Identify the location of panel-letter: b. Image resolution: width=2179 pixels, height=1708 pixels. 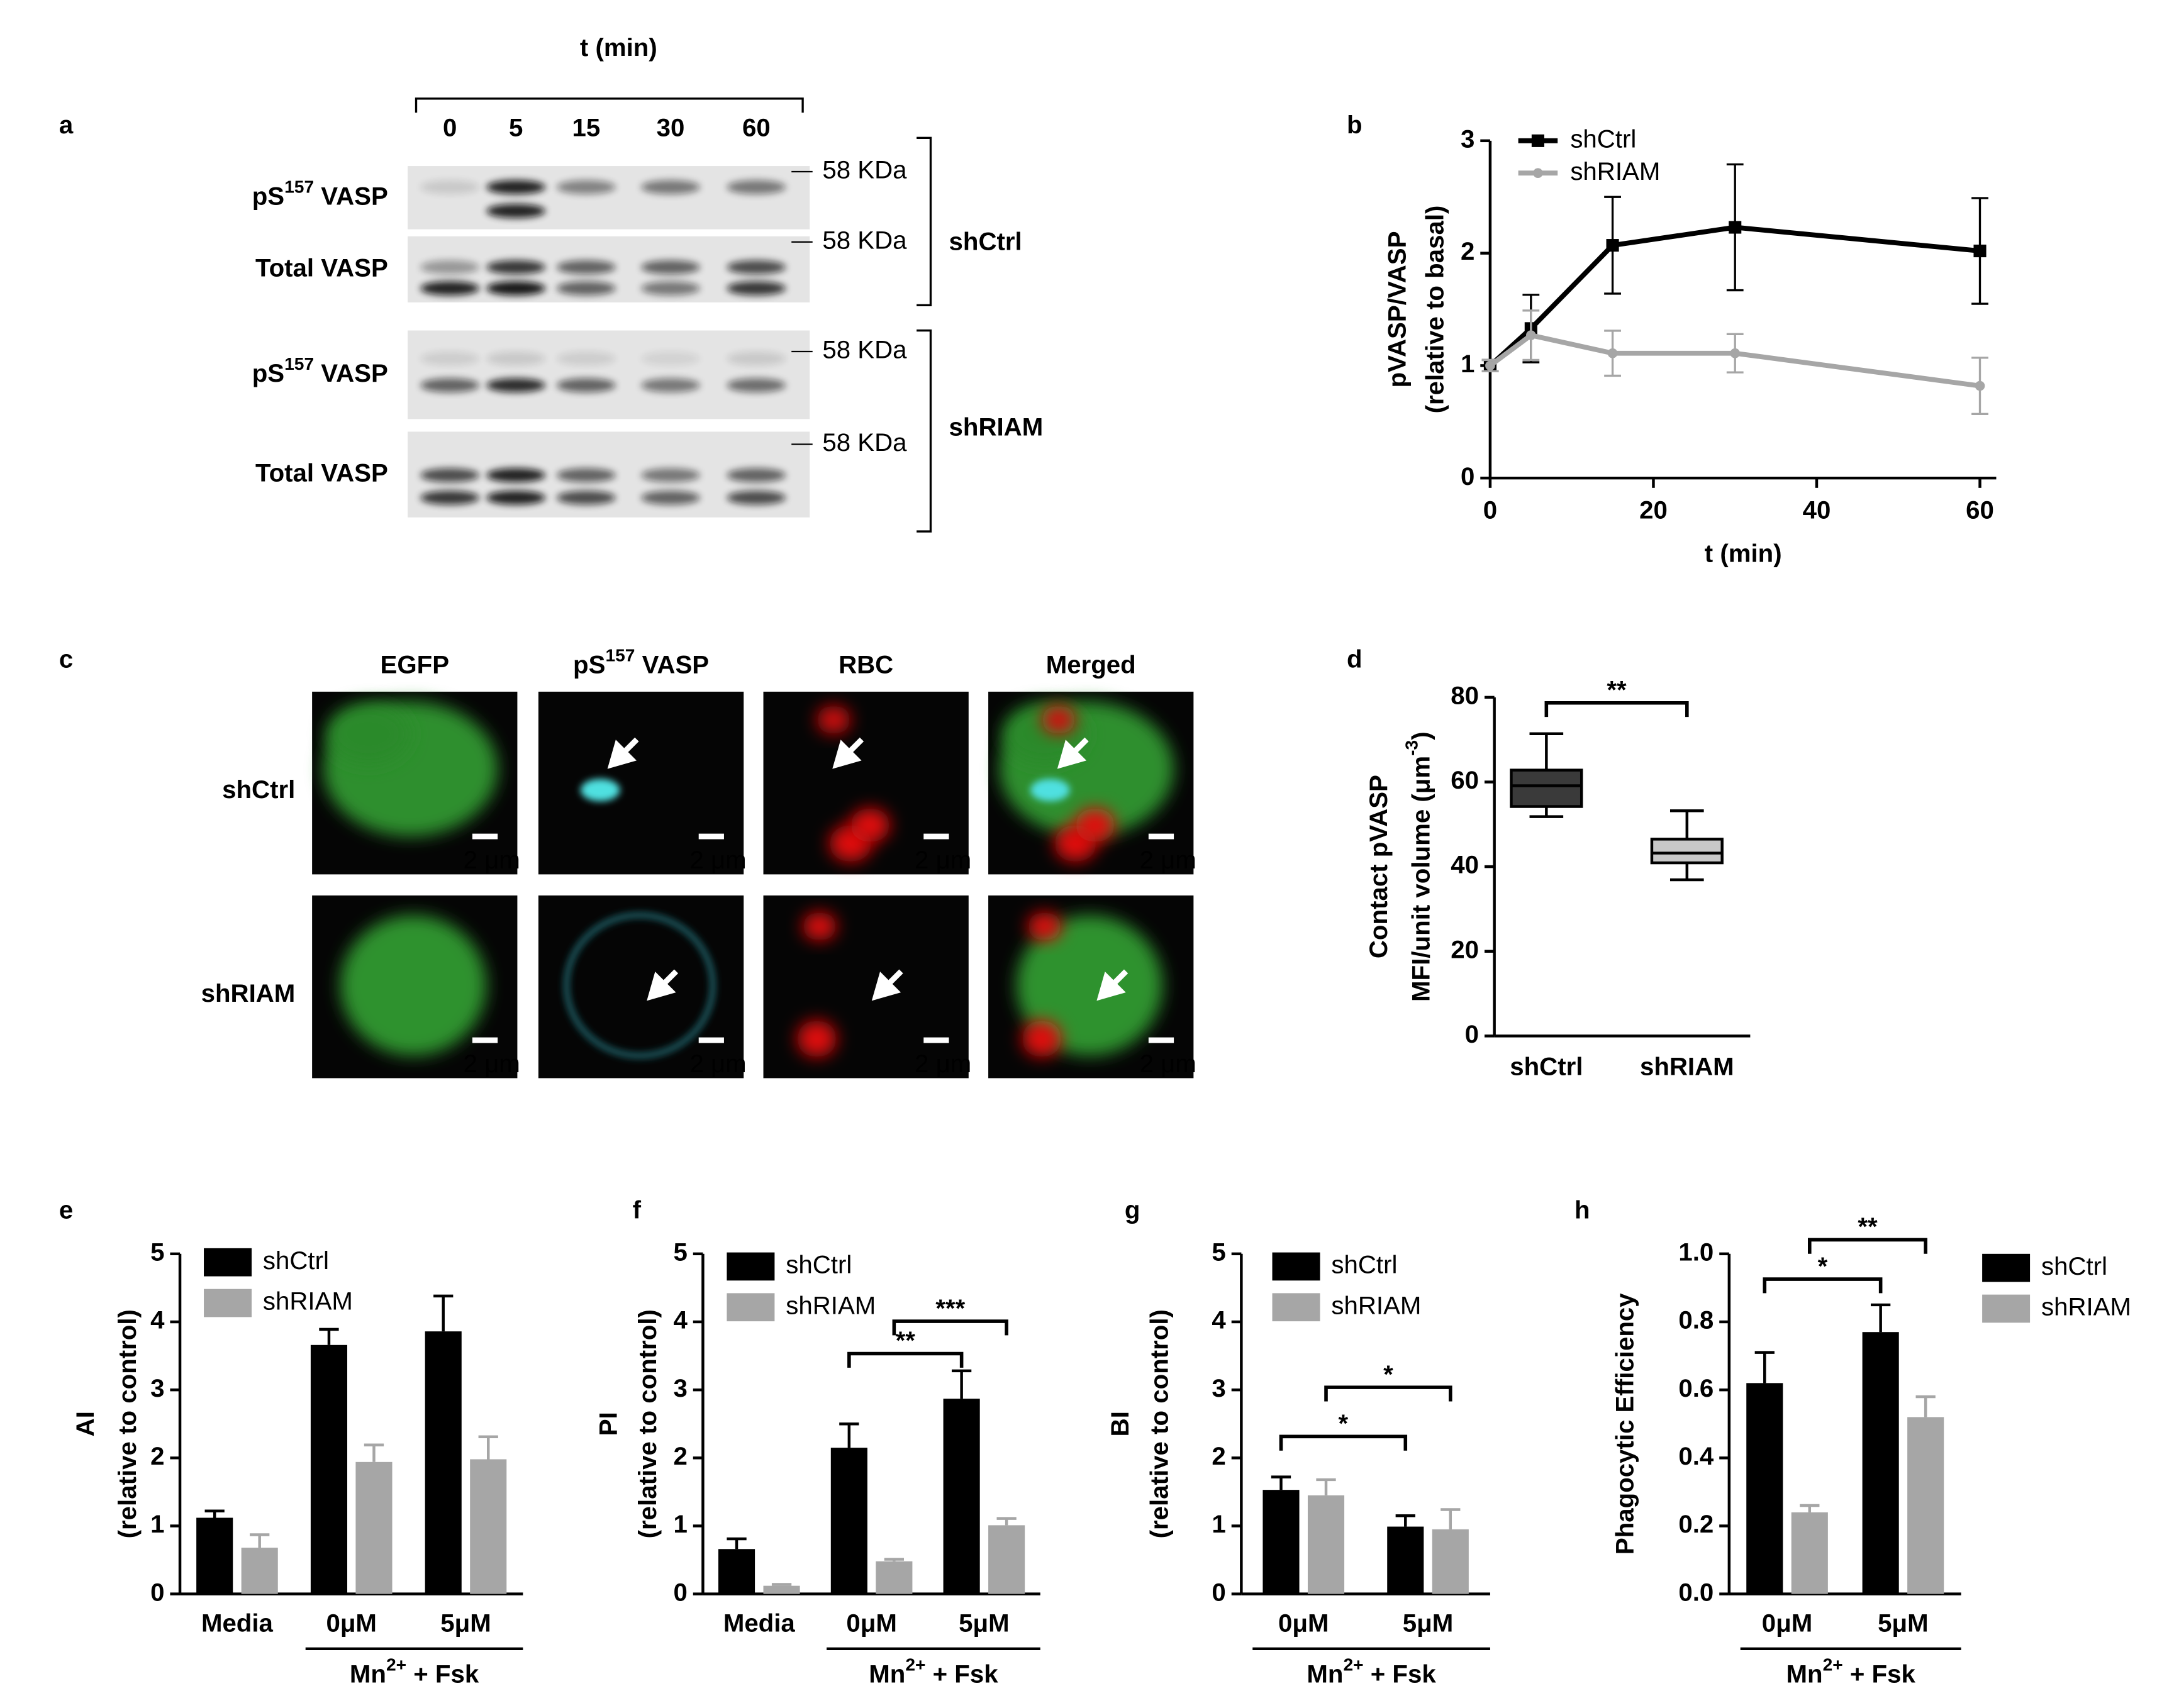
(1355, 125).